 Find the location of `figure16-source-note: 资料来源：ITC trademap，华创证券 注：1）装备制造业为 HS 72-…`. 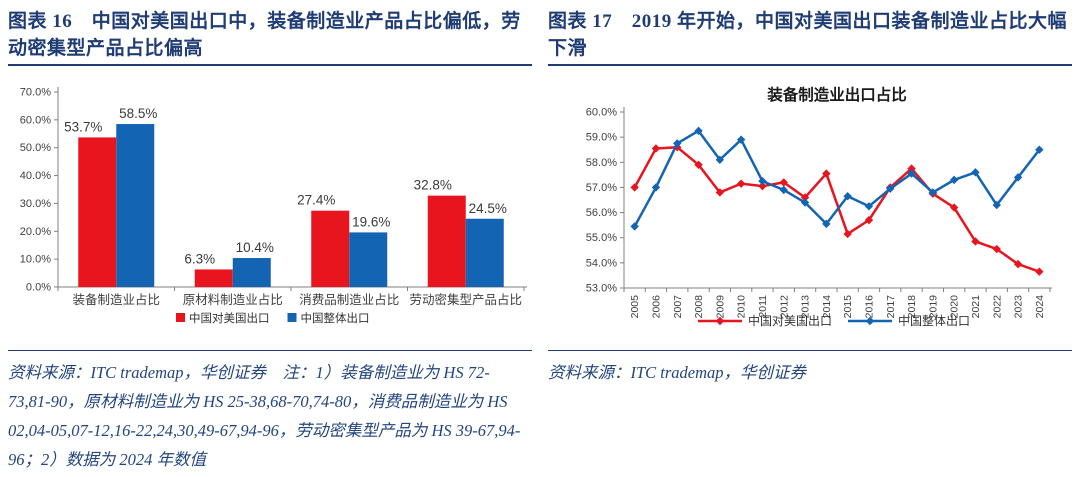

figure16-source-note: 资料来源：ITC trademap，华创证券 注：1）装备制造业为 HS 72-… is located at coordinates (270, 412).